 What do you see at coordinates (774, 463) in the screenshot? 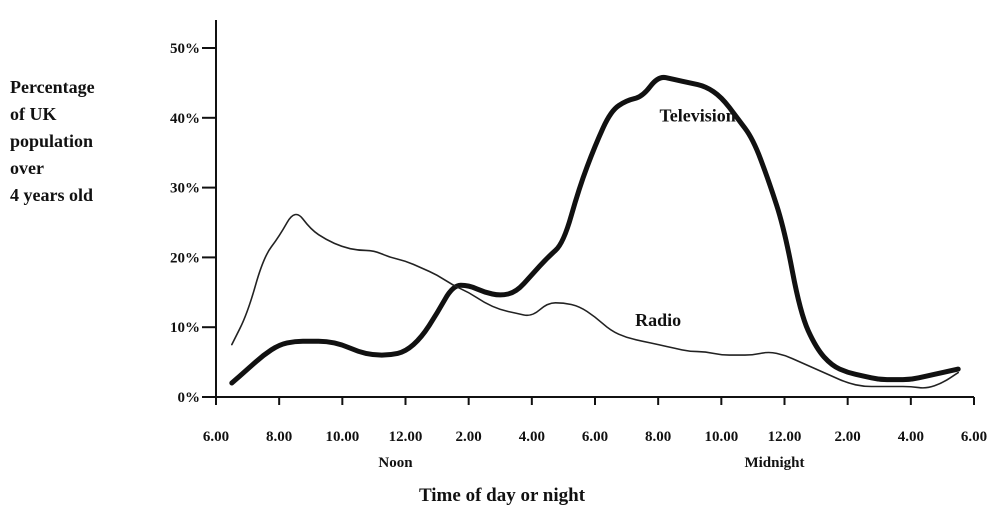
I see `x-sublabel: Midnight` at bounding box center [774, 463].